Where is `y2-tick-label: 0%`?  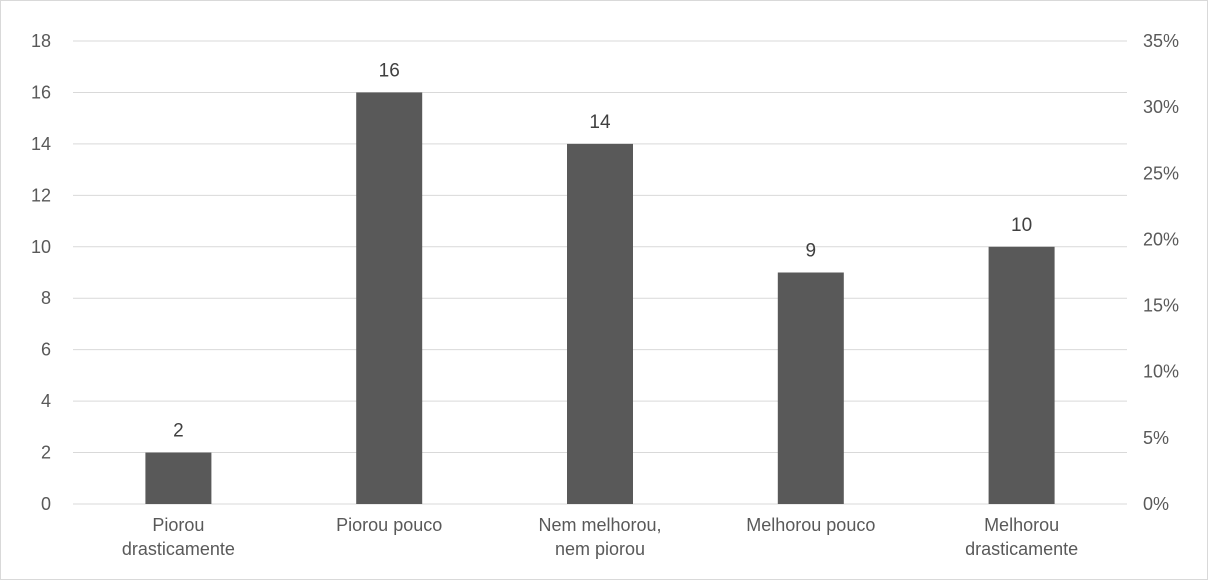 y2-tick-label: 0% is located at coordinates (1156, 504).